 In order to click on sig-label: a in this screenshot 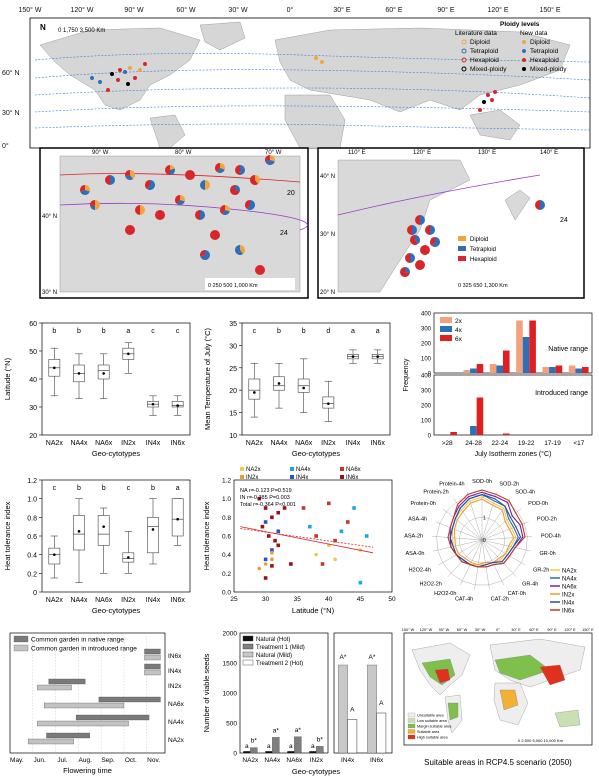, I will do `click(269, 746)`.